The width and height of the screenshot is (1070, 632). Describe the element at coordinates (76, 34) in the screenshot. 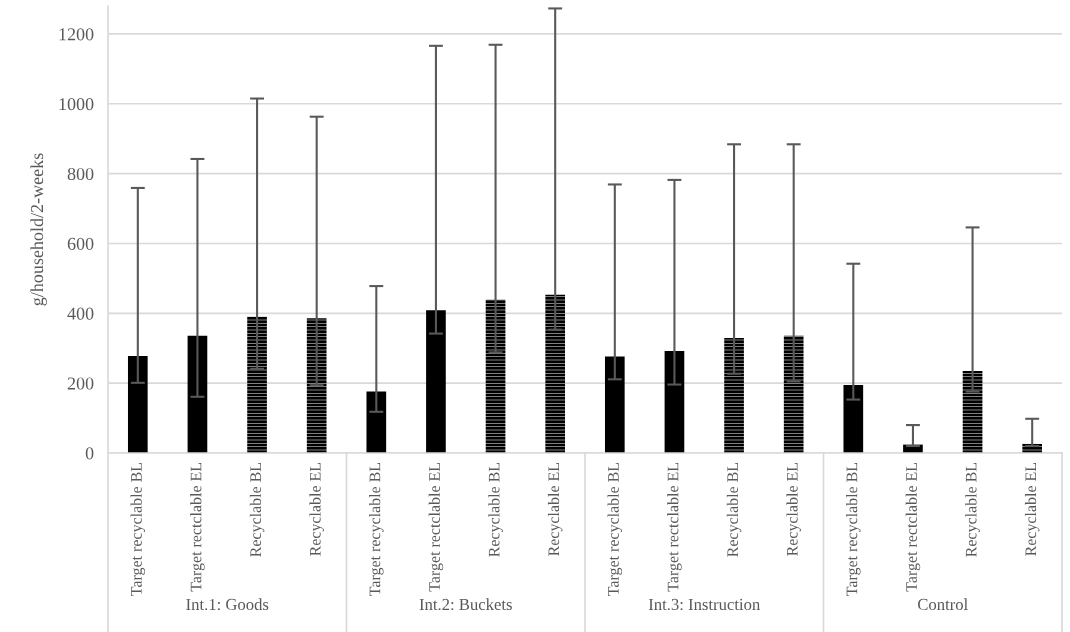

I see `y-tick-label: 1200` at that location.